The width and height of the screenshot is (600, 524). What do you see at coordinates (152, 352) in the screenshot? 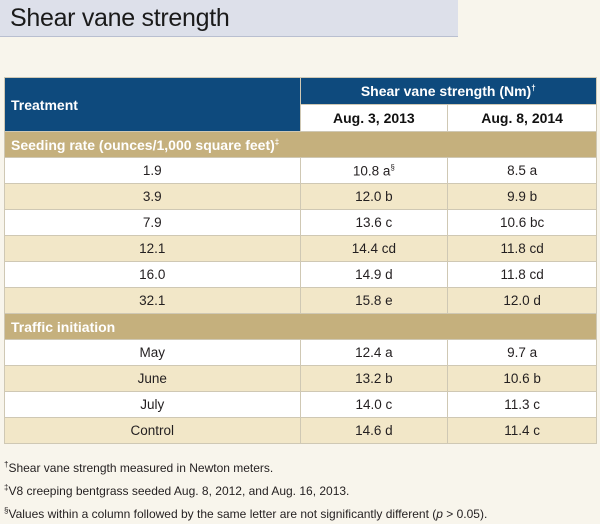
I see `treatment-cell: May` at bounding box center [152, 352].